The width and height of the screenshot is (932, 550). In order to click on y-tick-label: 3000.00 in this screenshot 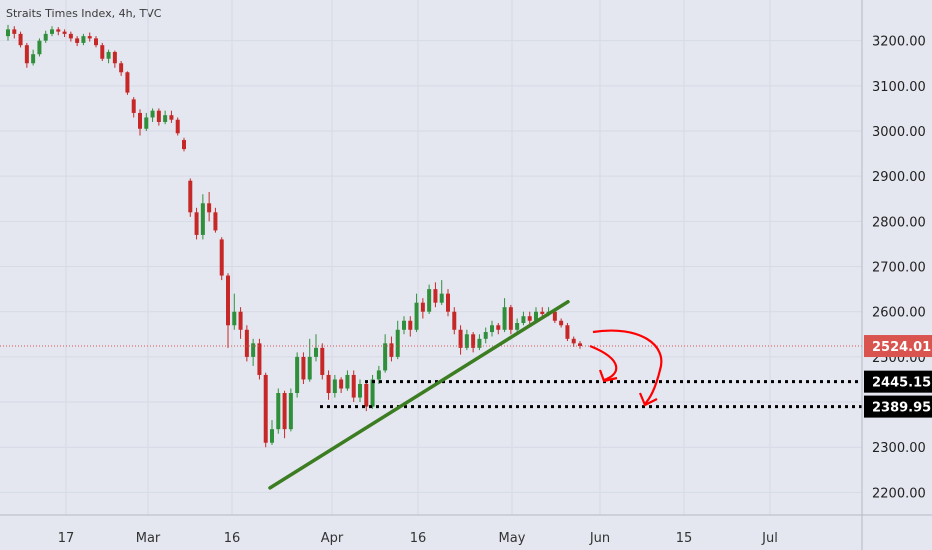, I will do `click(899, 132)`.